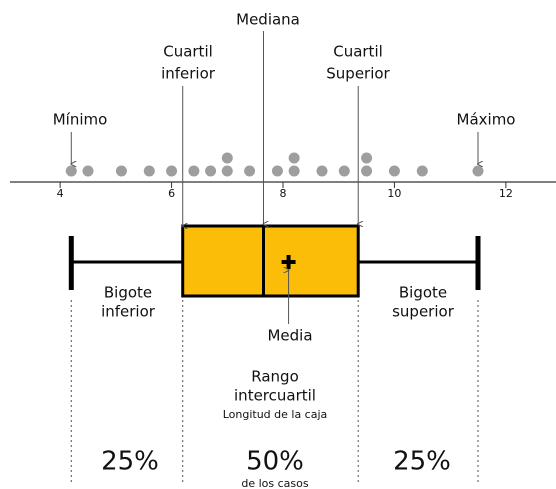 Image resolution: width=556 pixels, height=489 pixels. What do you see at coordinates (423, 293) in the screenshot?
I see `label-upper-whisker: Bigote` at bounding box center [423, 293].